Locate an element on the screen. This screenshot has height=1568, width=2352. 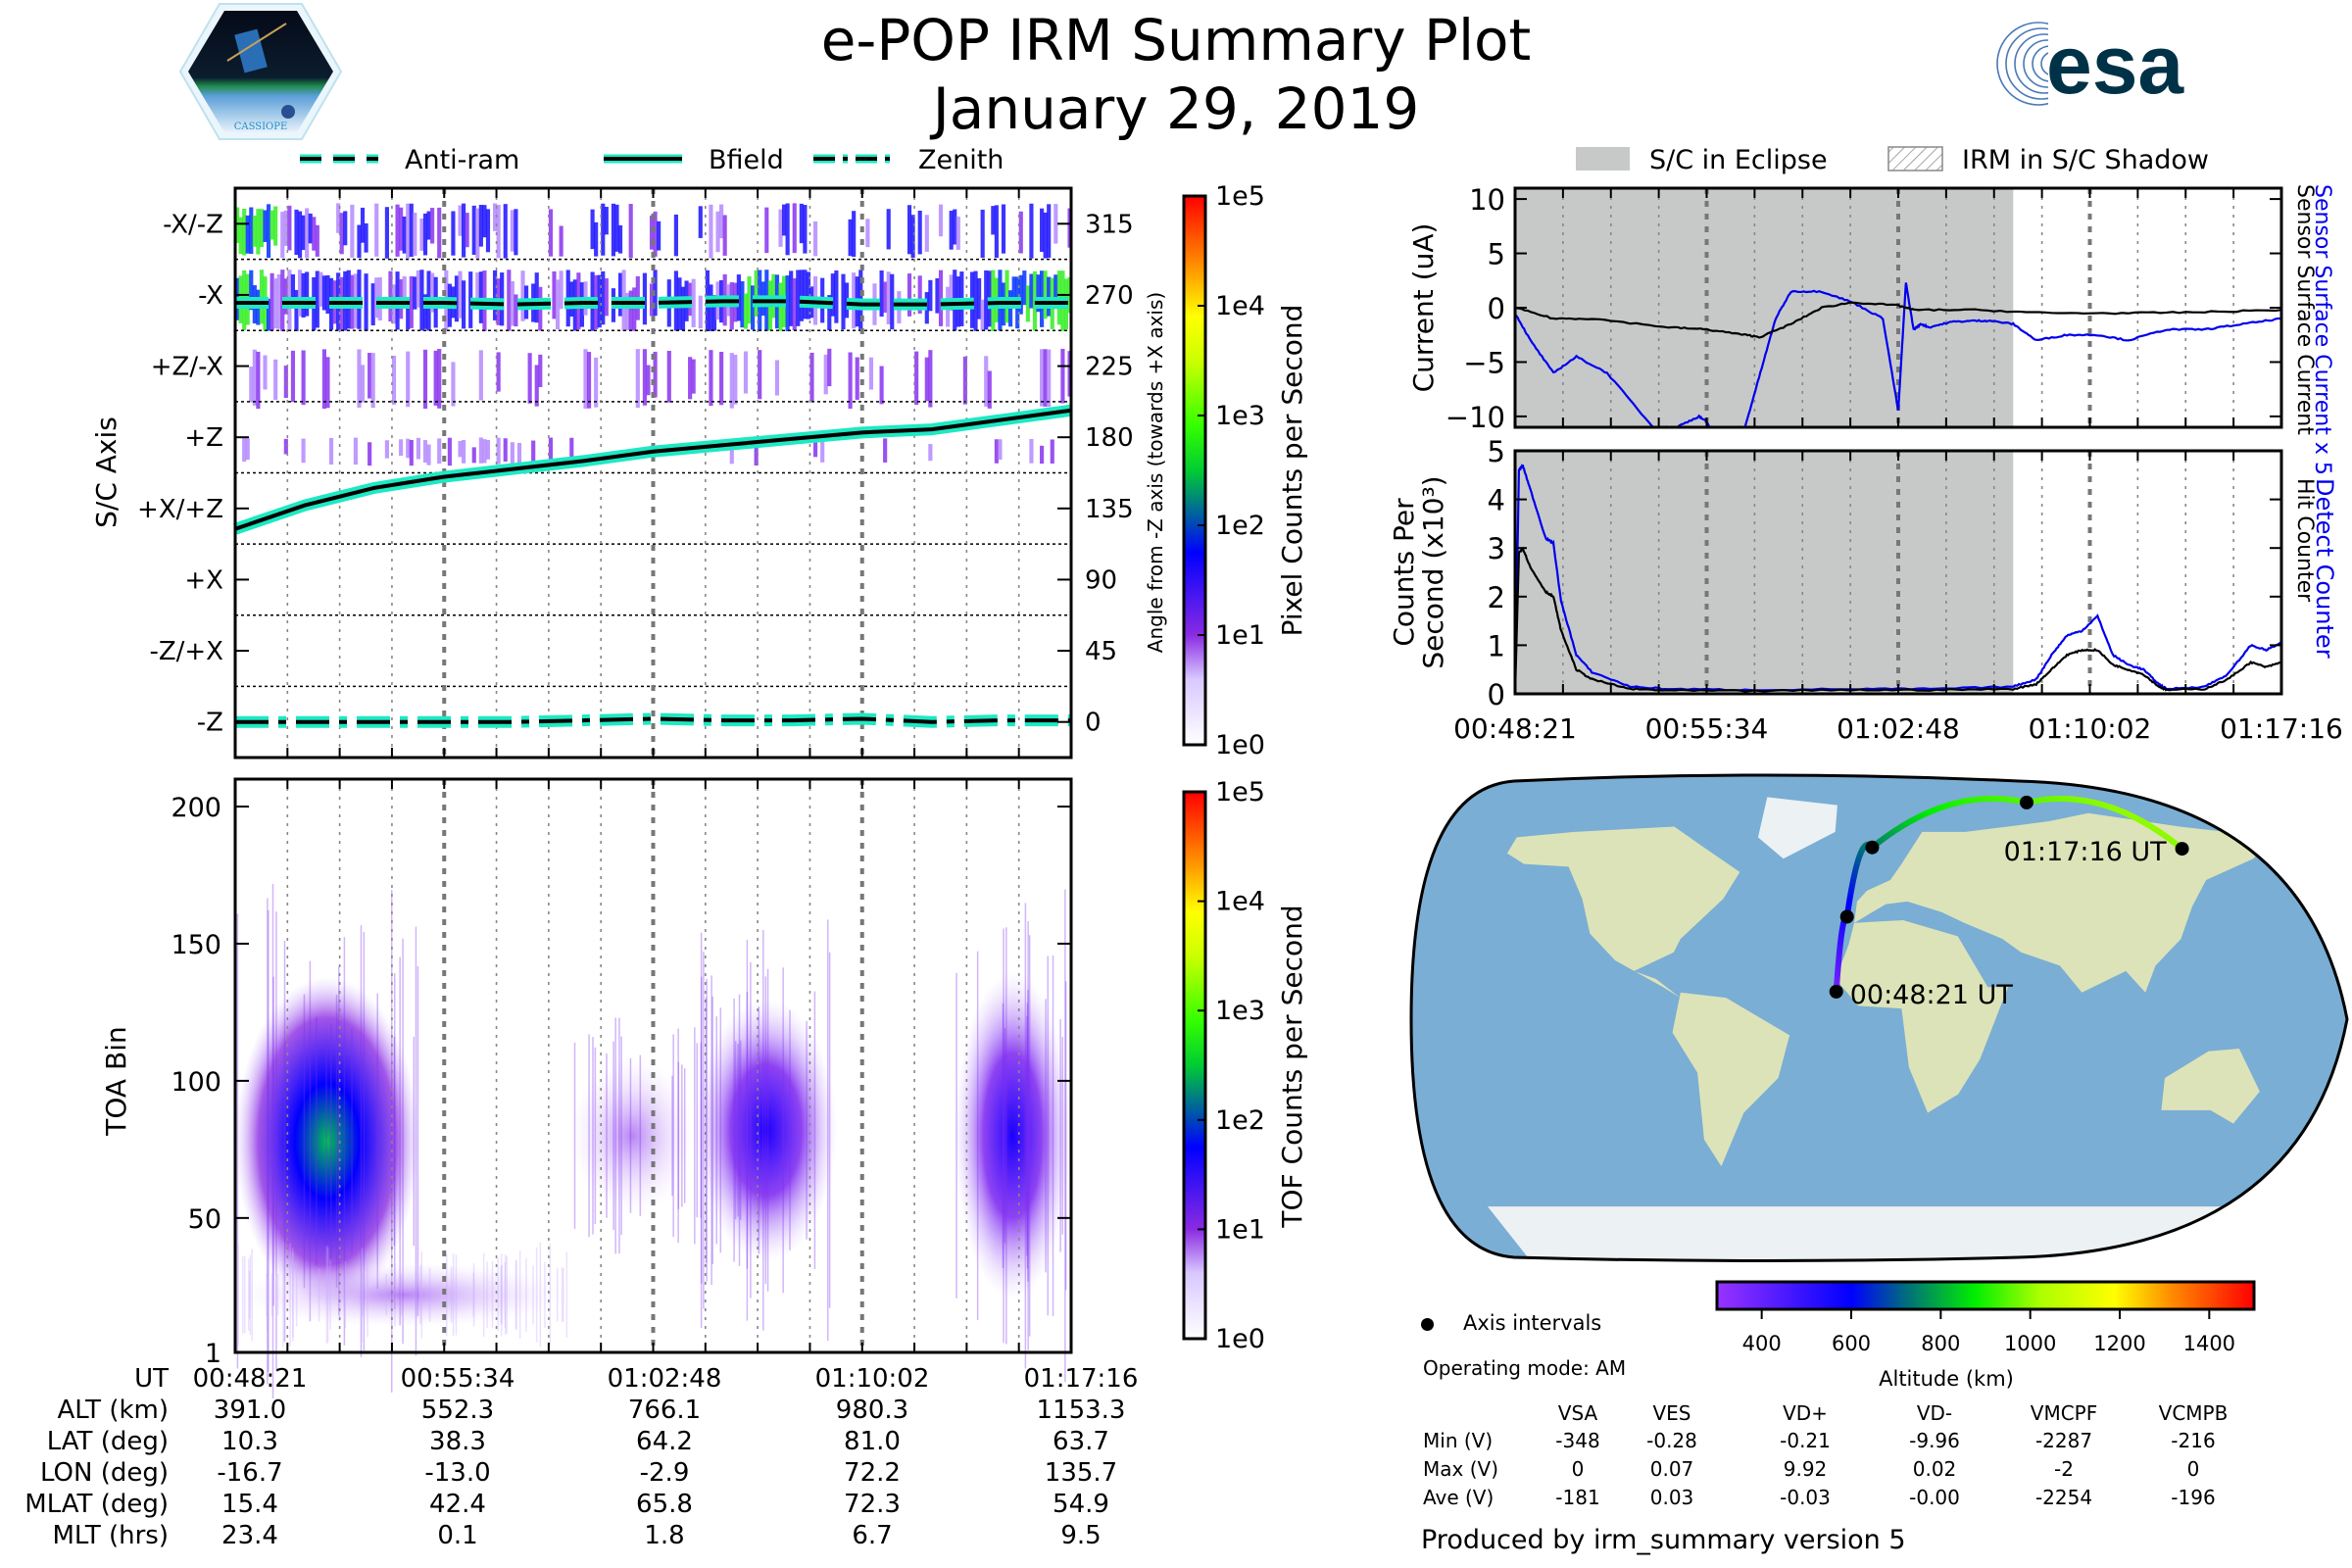
right-label-blue: Detect Counter is located at coordinates (2324, 568).